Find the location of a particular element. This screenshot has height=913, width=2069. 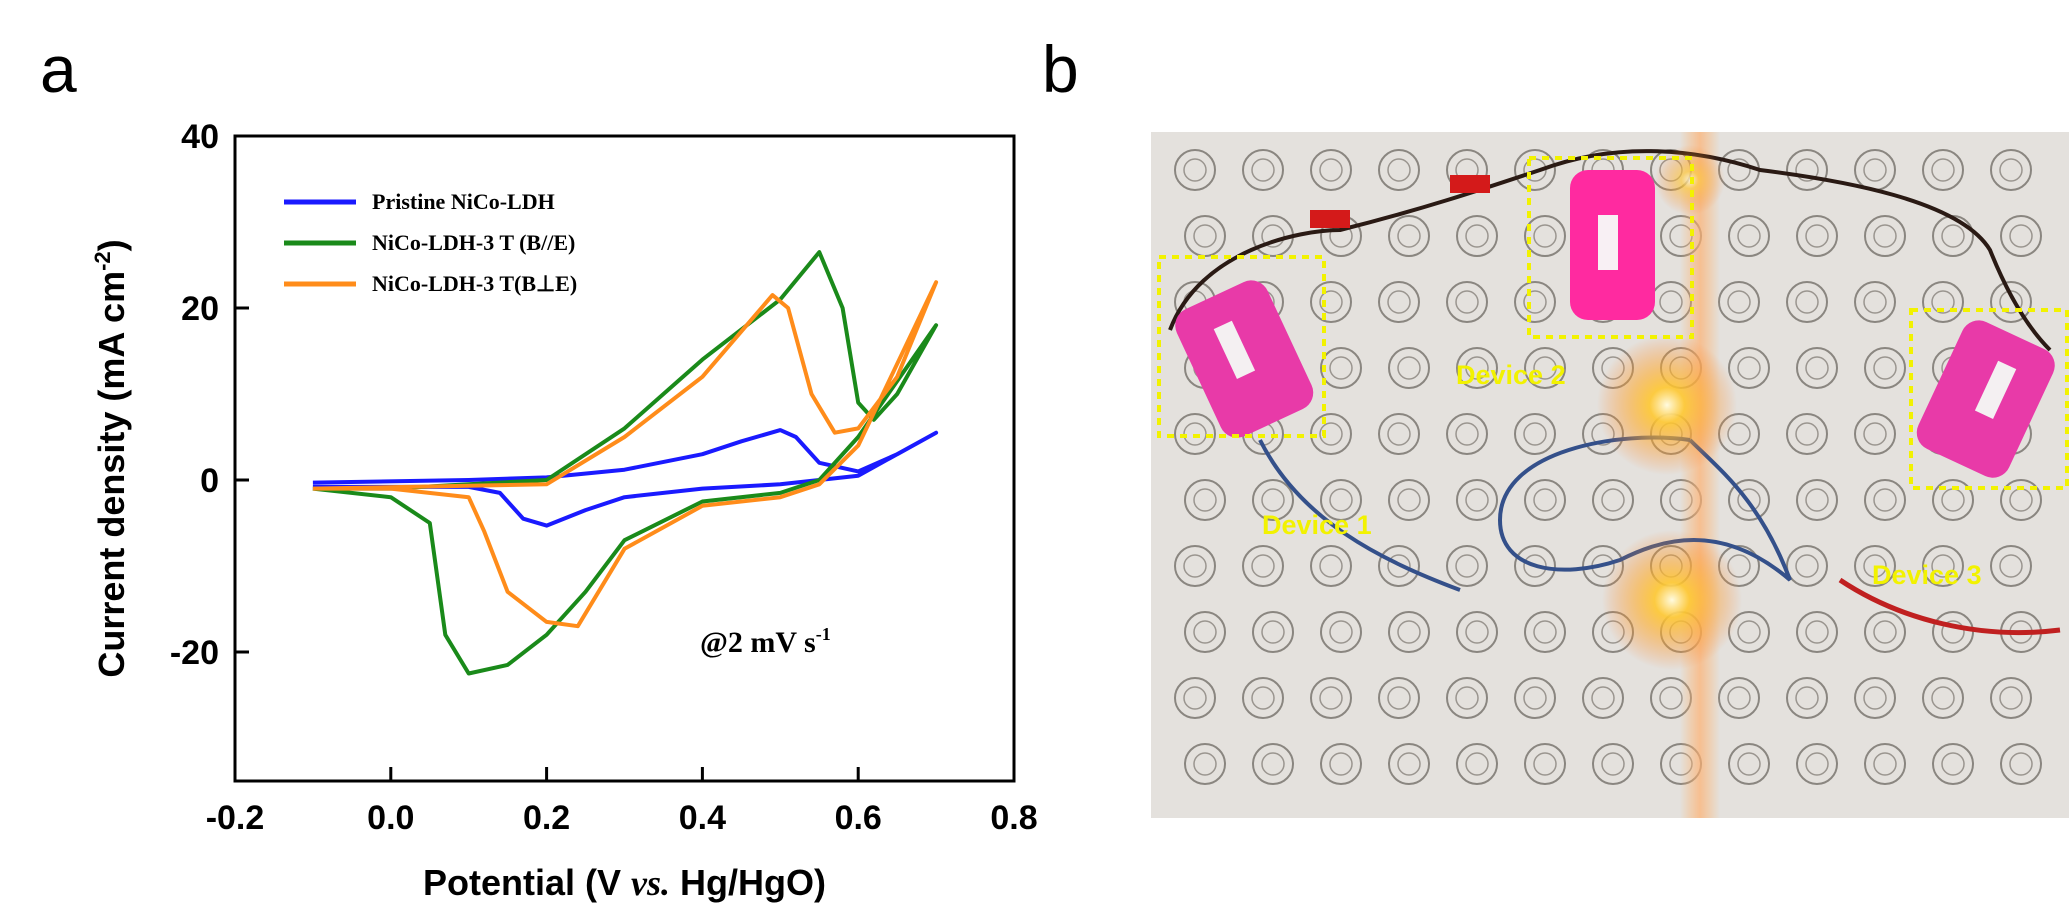

x-label-italic: vs. is located at coordinates (650, 883).